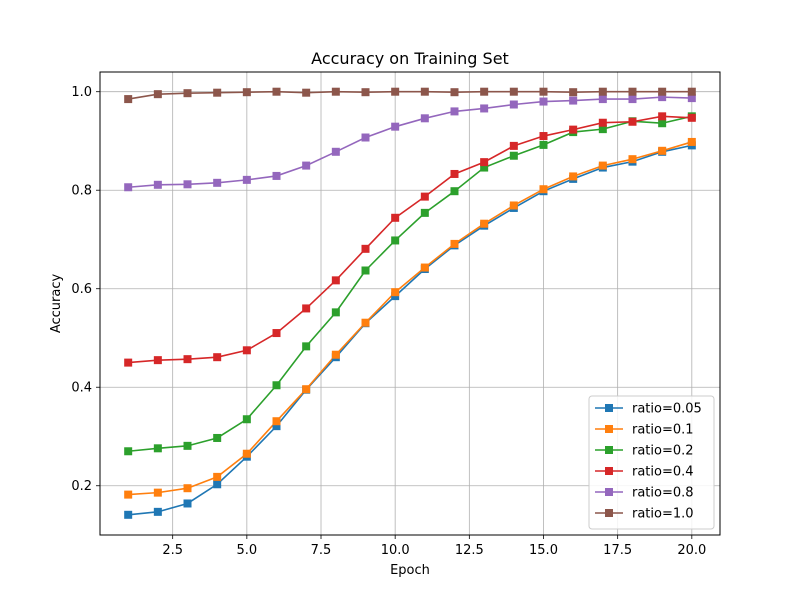 This screenshot has width=800, height=600. I want to click on chart-title: Accuracy on Training Set, so click(410, 58).